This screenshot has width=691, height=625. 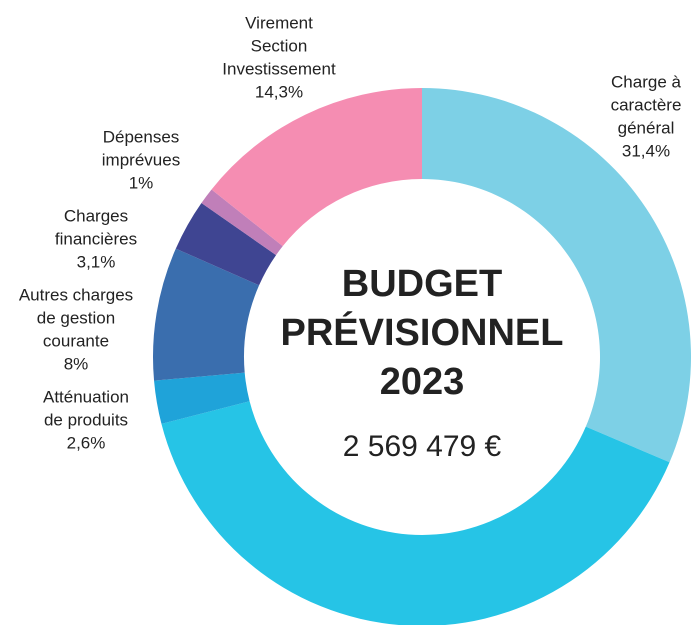 What do you see at coordinates (646, 104) in the screenshot?
I see `category-label: caractère` at bounding box center [646, 104].